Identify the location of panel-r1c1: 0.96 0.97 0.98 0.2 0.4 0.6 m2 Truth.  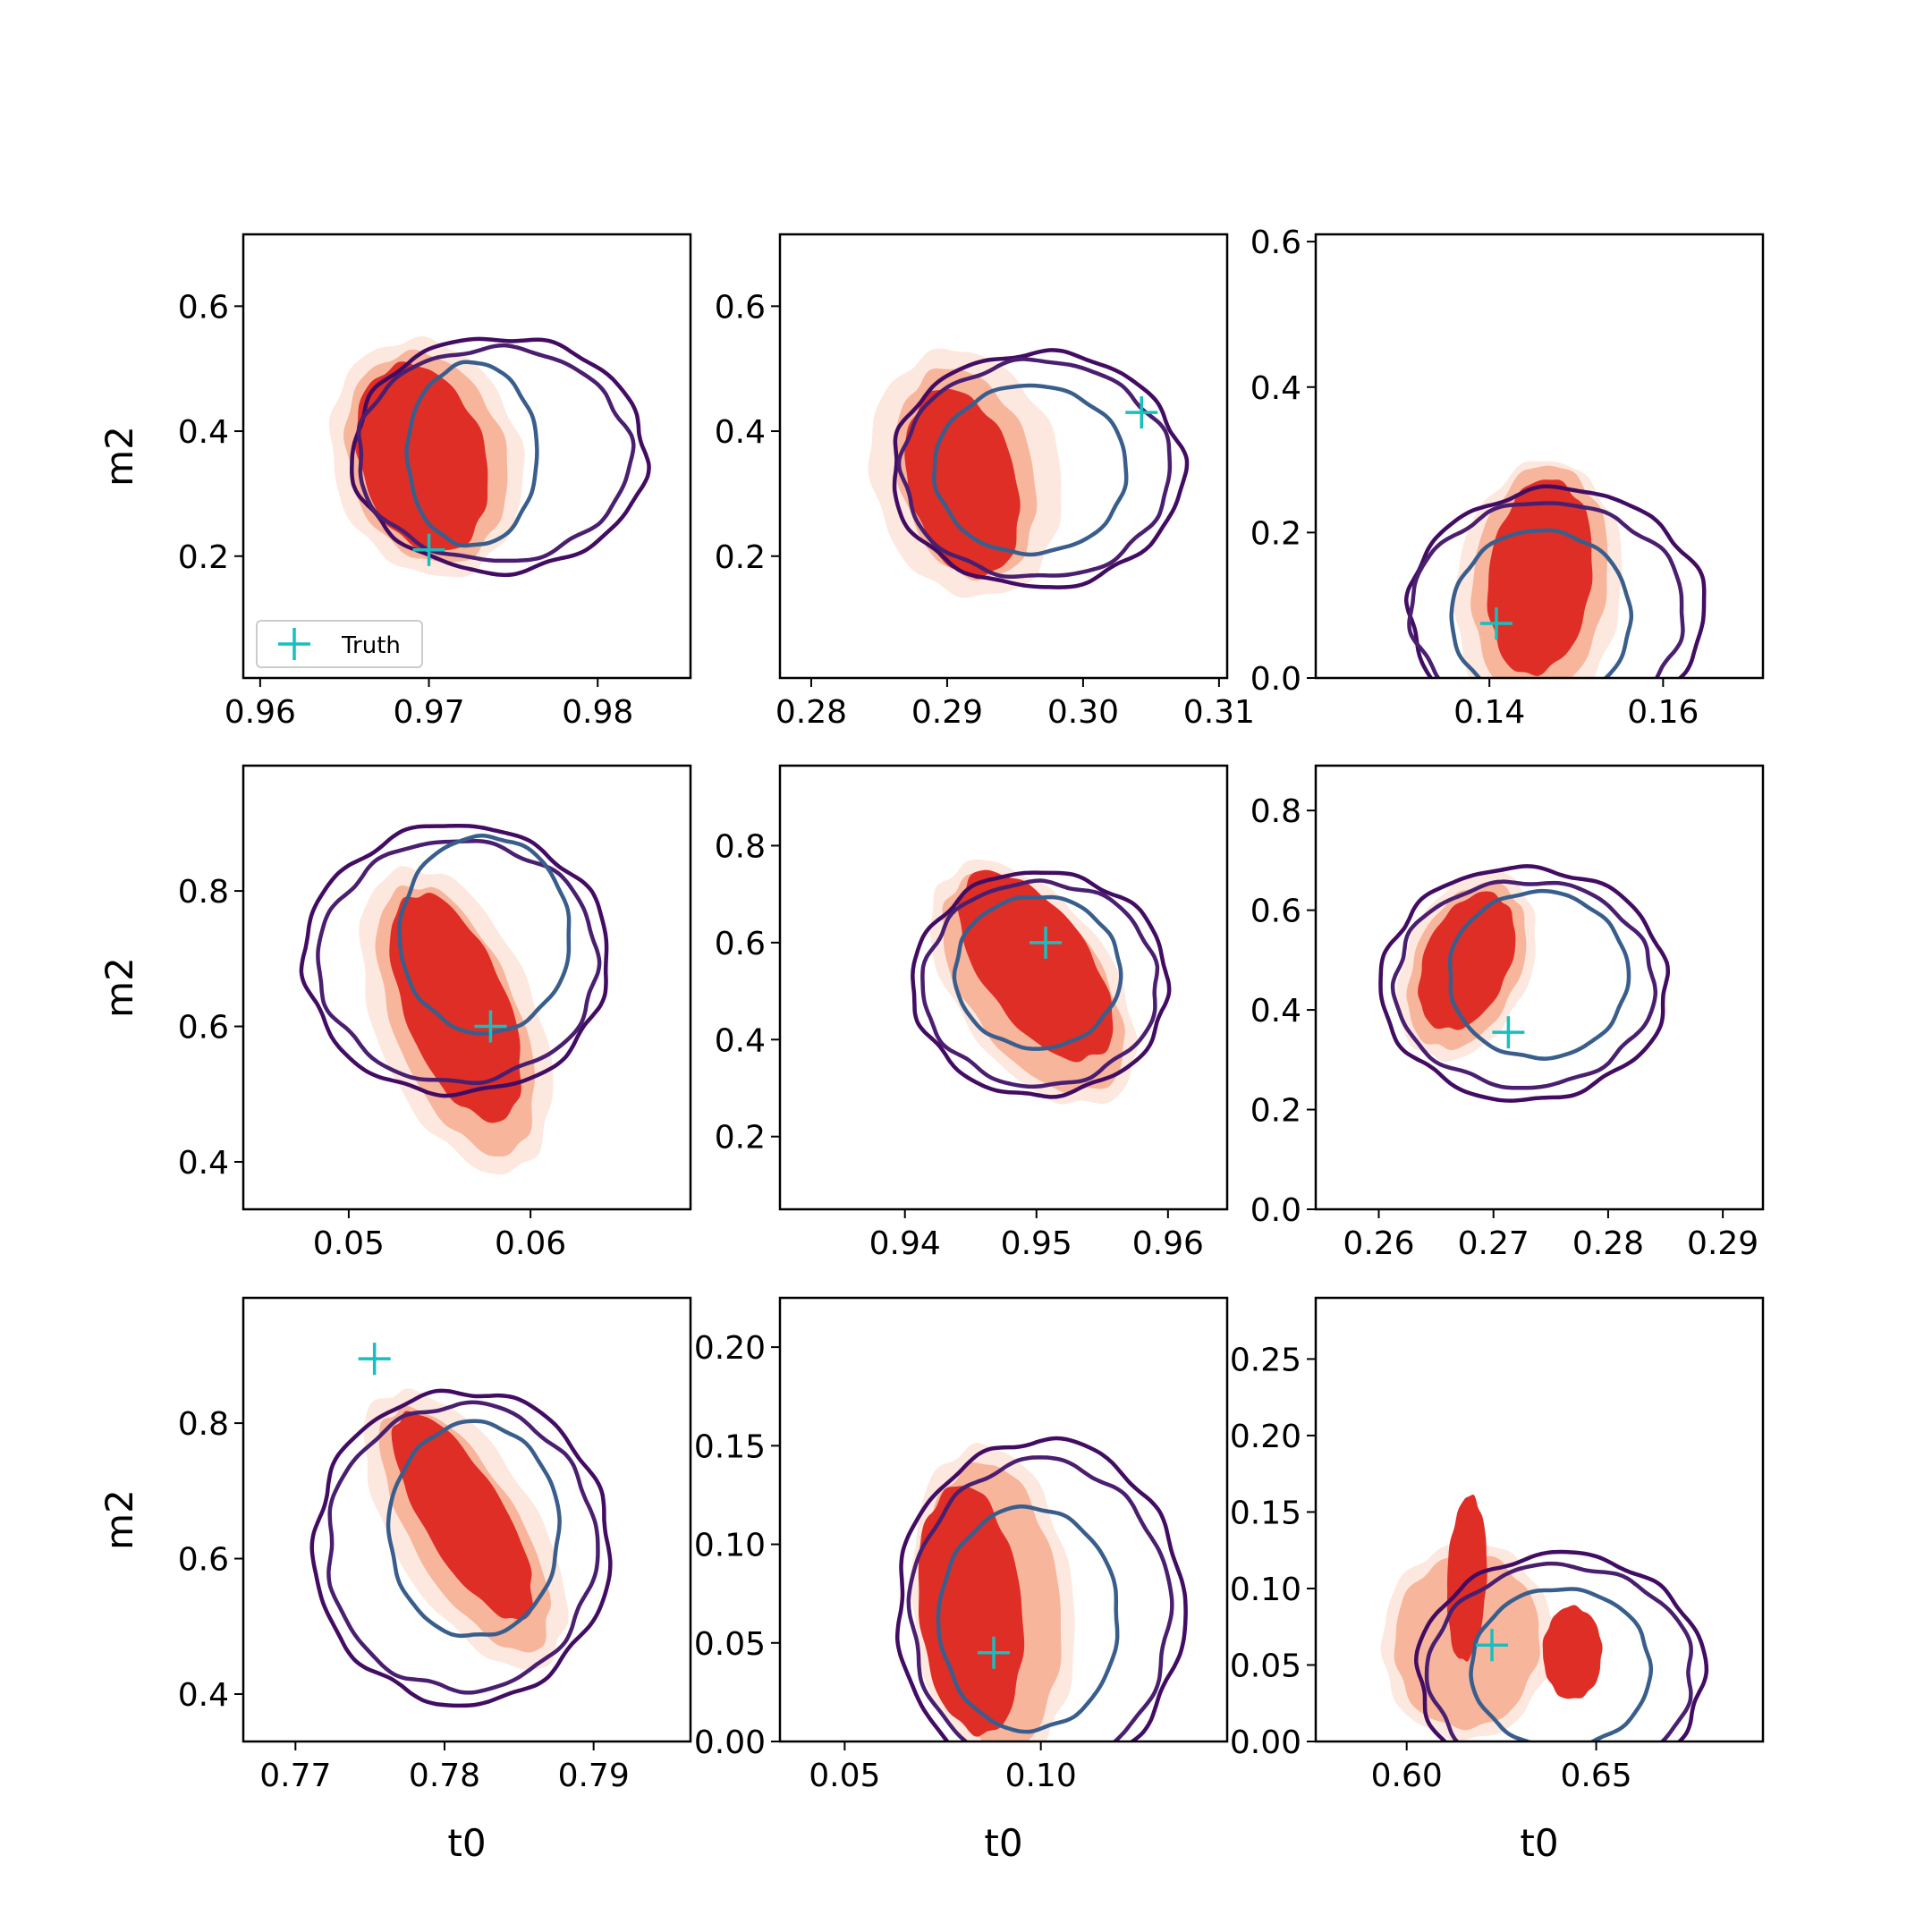
(394, 482).